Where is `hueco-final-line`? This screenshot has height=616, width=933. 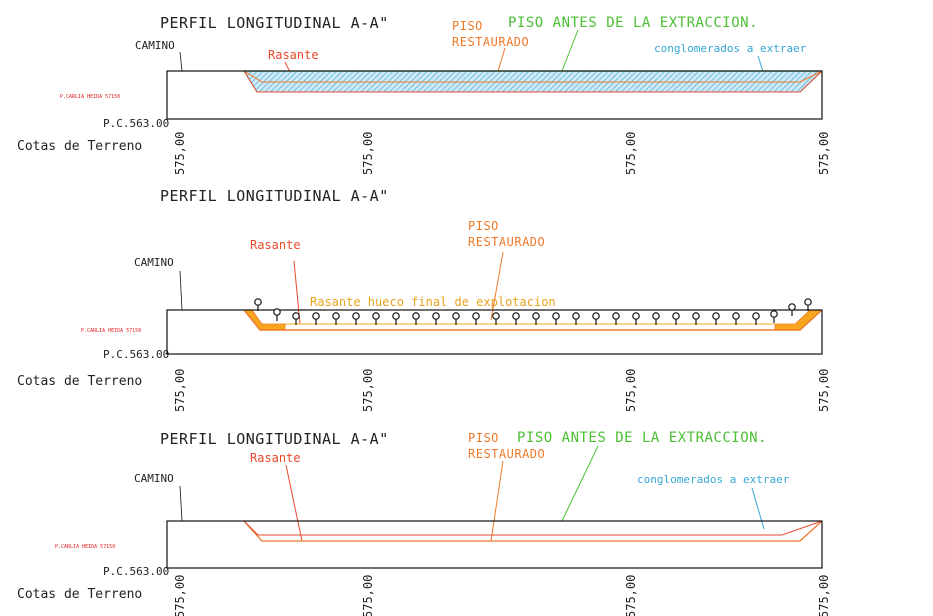
hueco-final-line is located at coordinates (533, 320).